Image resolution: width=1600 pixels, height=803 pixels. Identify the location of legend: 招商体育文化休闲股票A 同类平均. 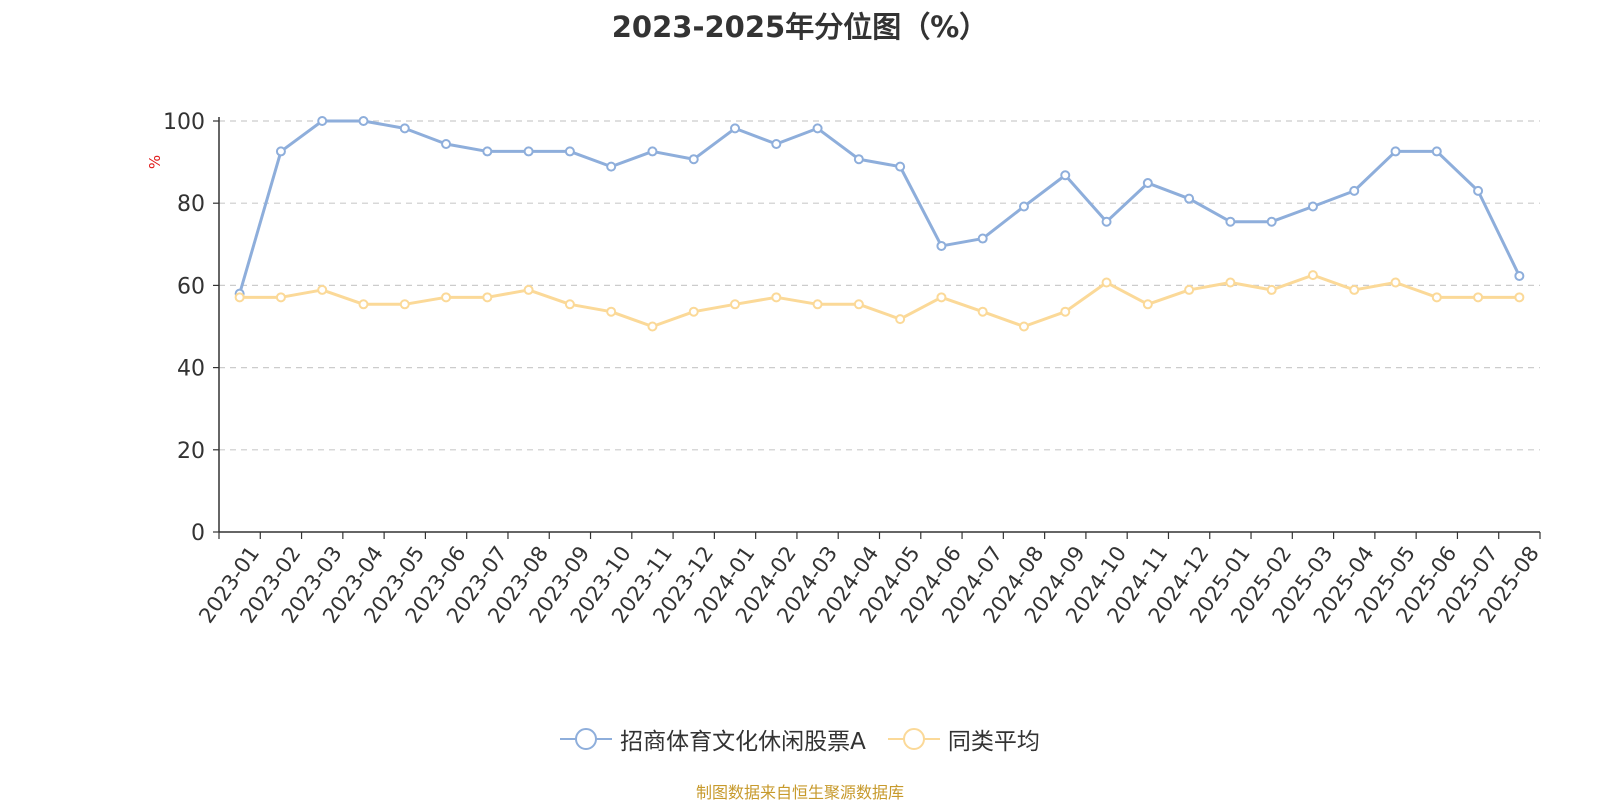
(800, 739).